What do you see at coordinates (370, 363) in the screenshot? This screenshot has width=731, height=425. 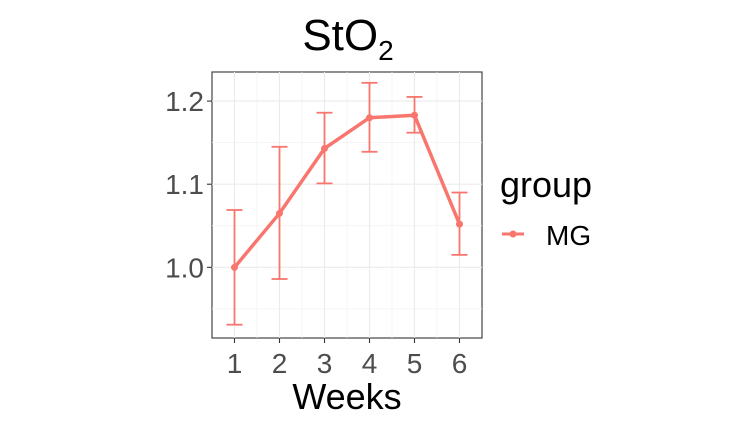 I see `x-tick-label: 4` at bounding box center [370, 363].